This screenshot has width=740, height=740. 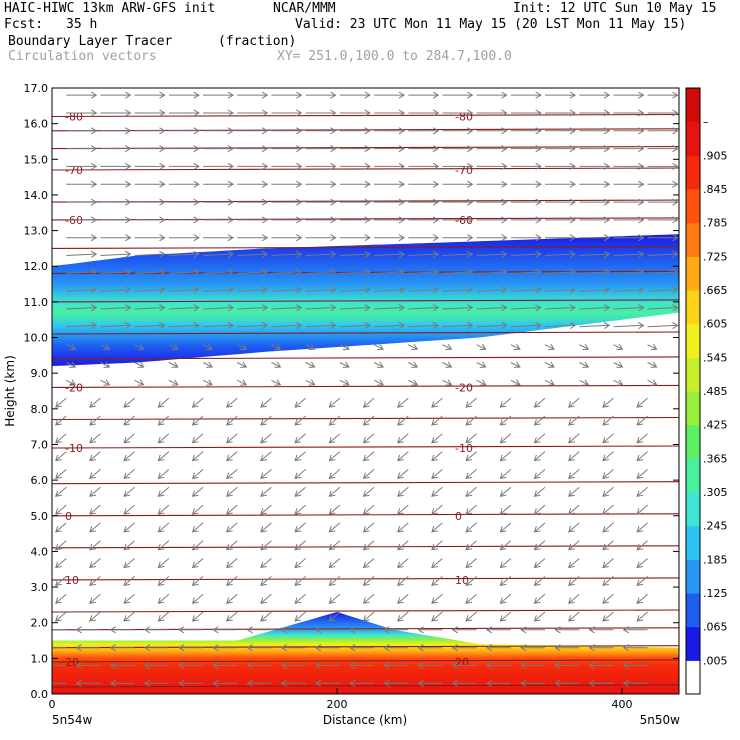 What do you see at coordinates (715, 559) in the screenshot?
I see `colorbar-label: .185` at bounding box center [715, 559].